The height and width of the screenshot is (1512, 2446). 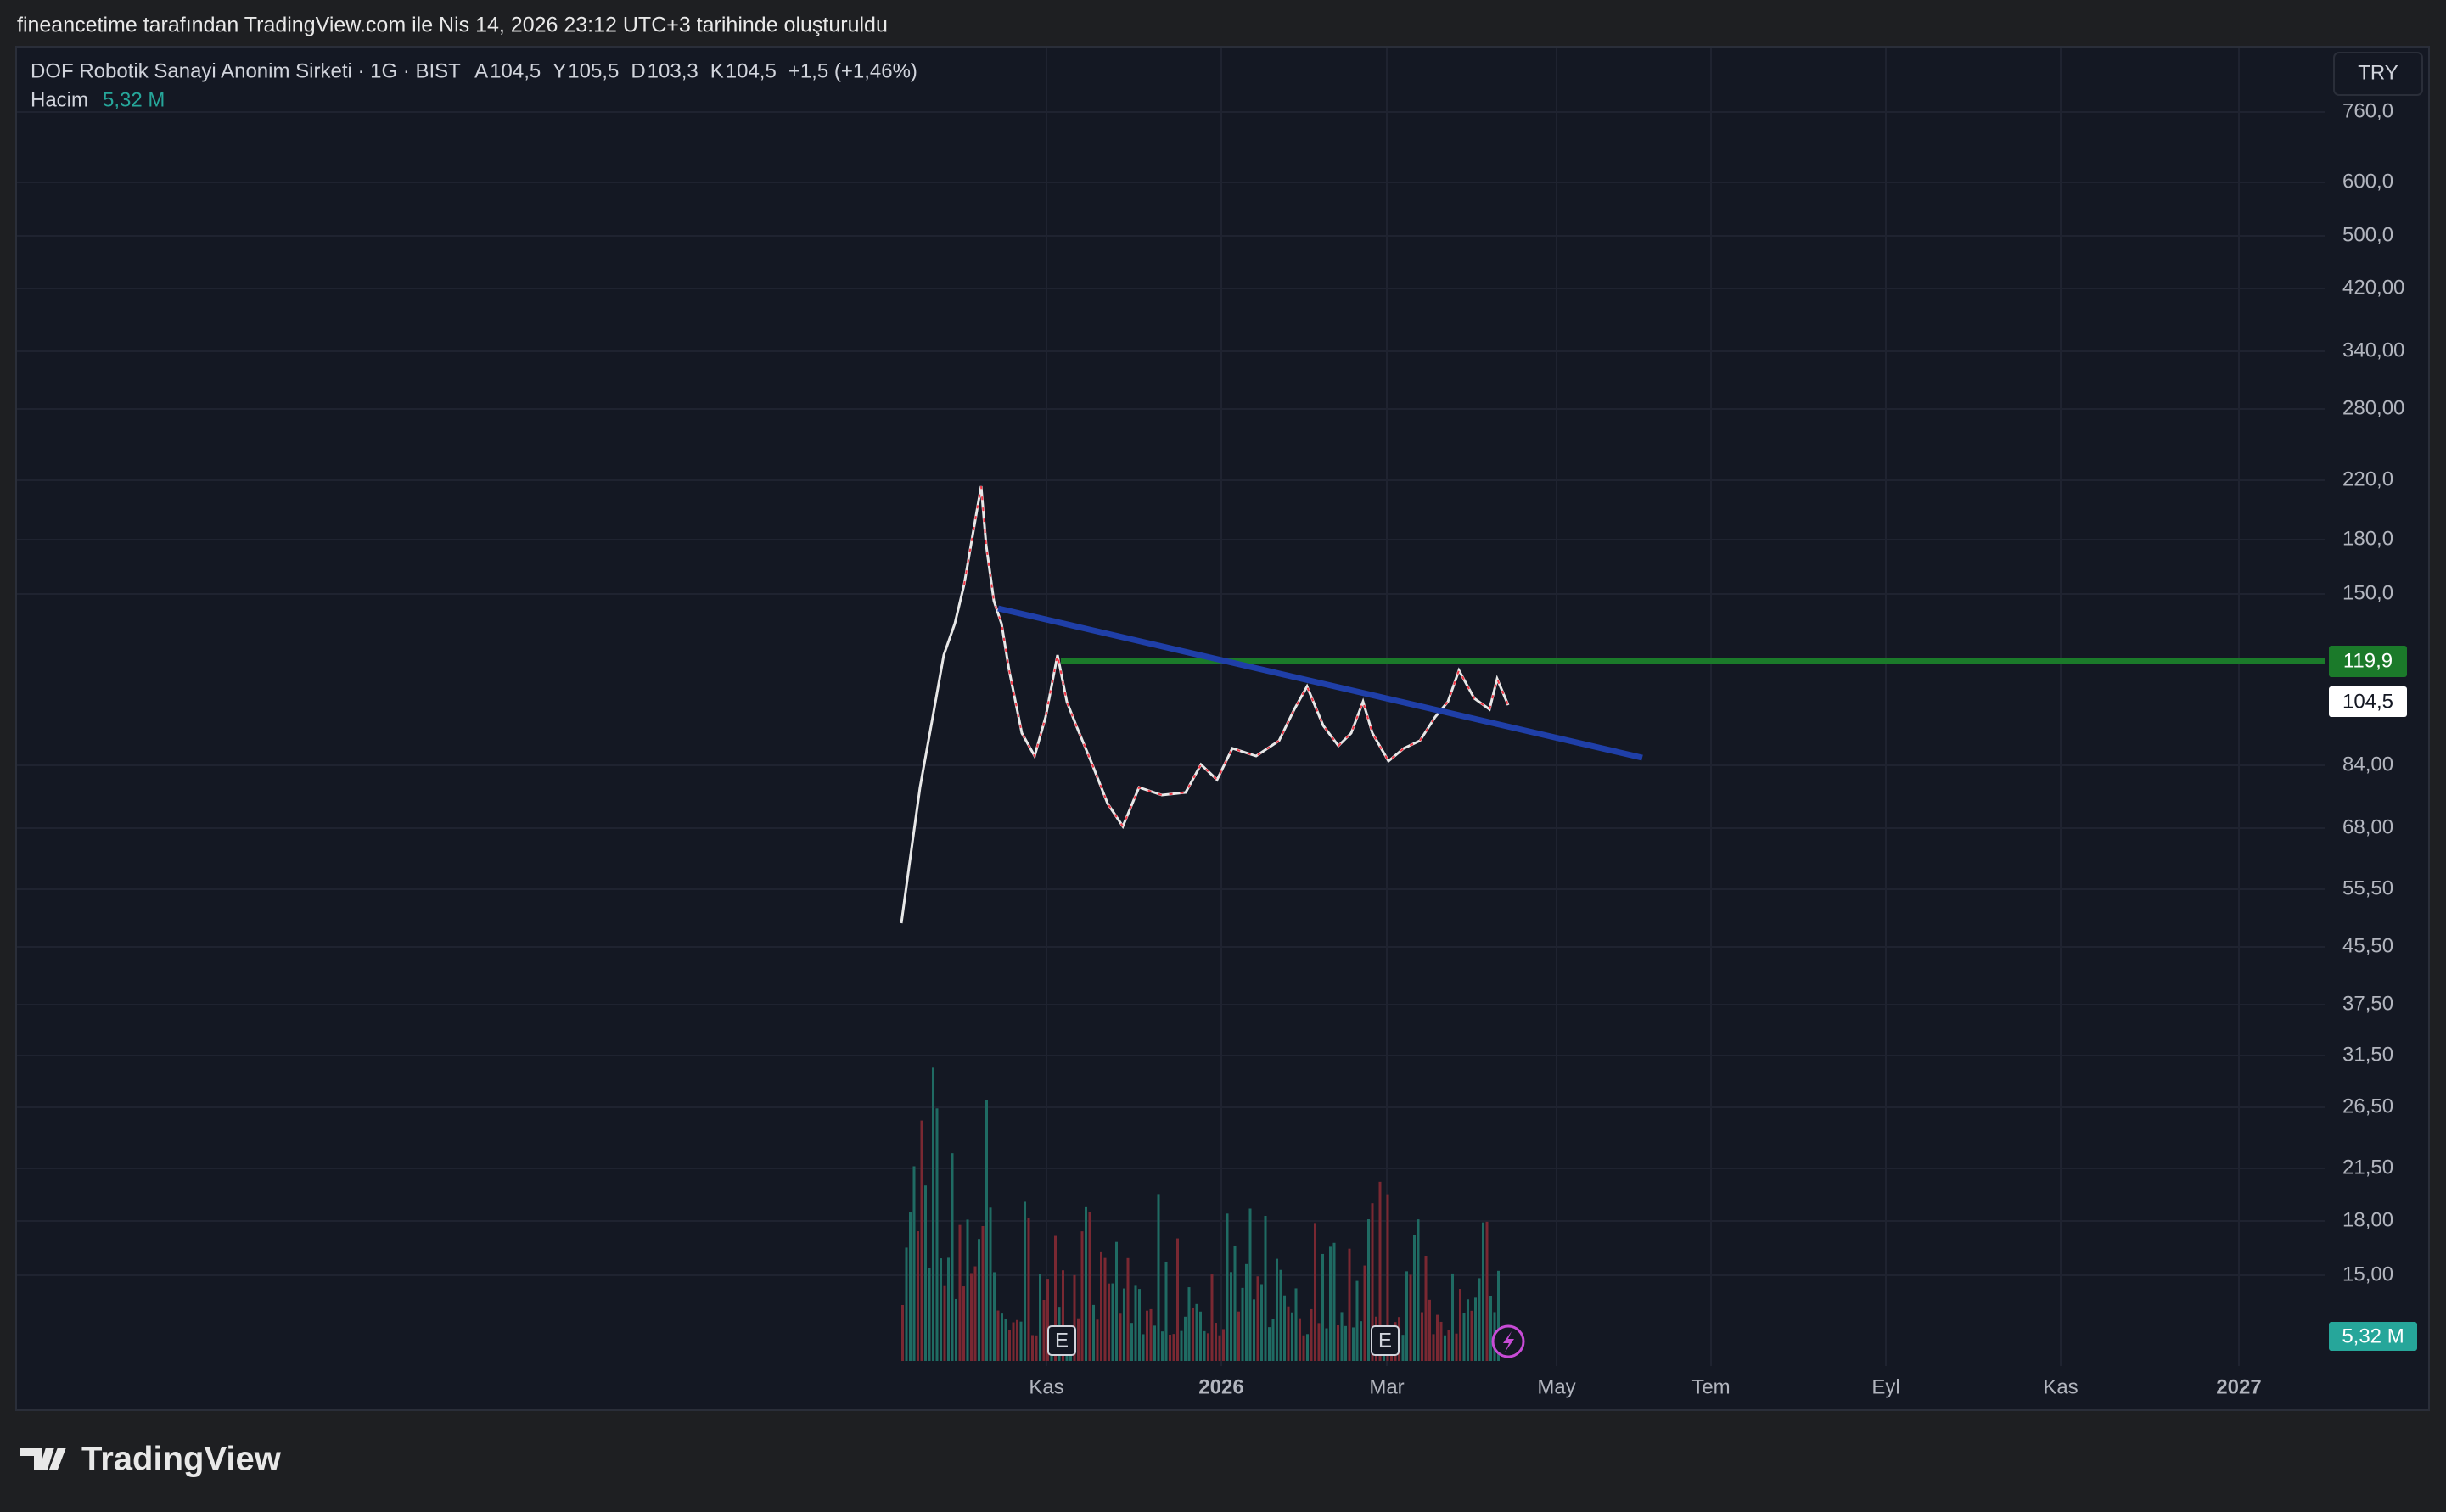 What do you see at coordinates (2367, 764) in the screenshot?
I see `price-label: 84,00` at bounding box center [2367, 764].